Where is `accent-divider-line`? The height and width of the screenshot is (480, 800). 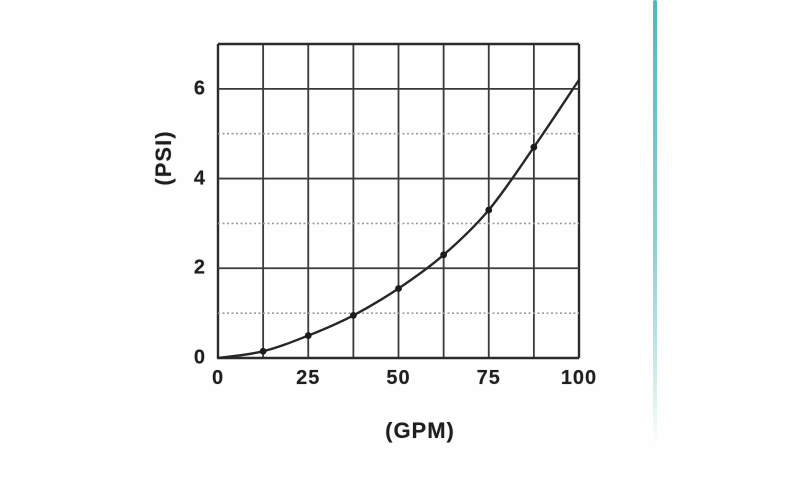 accent-divider-line is located at coordinates (655, 229).